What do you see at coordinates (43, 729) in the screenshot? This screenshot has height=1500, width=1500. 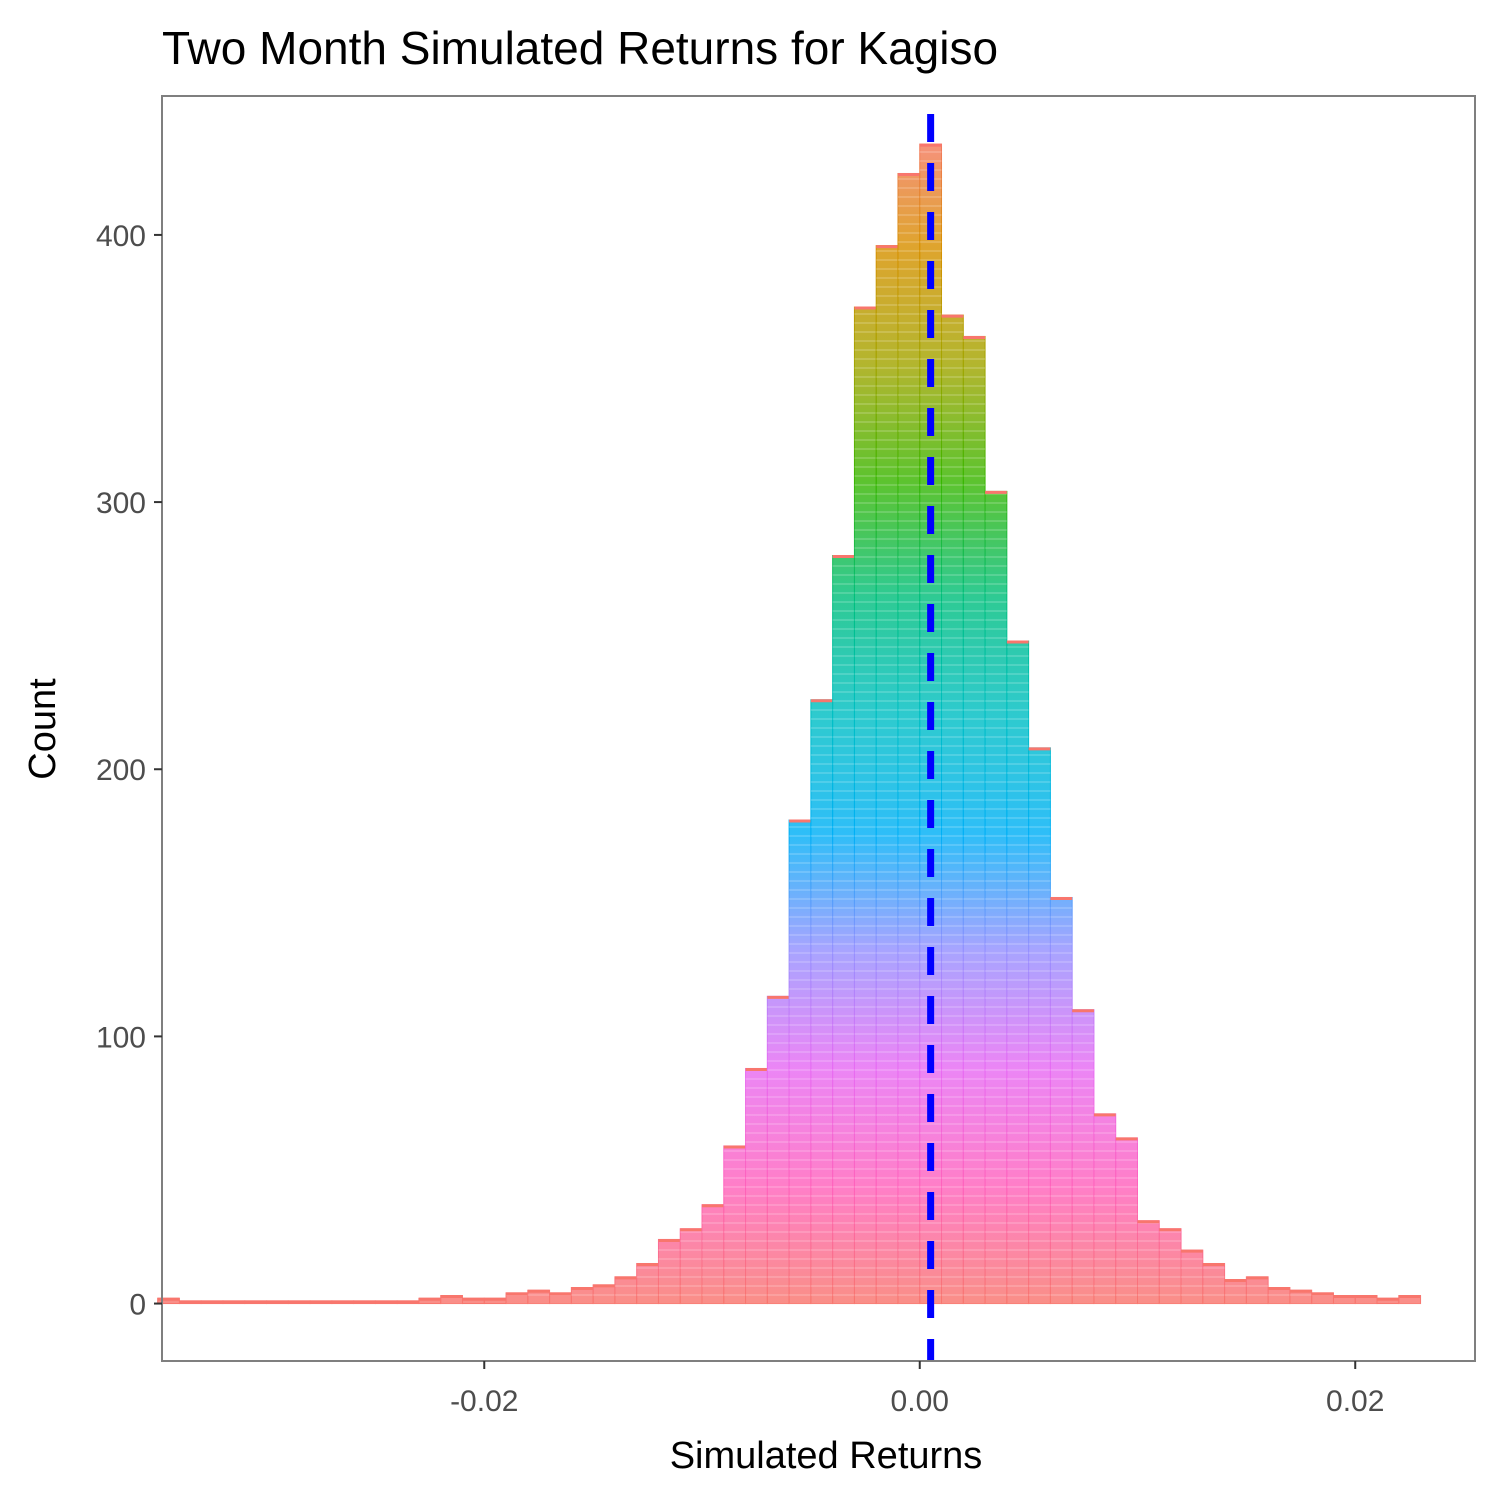 I see `y-axis-title: Count` at bounding box center [43, 729].